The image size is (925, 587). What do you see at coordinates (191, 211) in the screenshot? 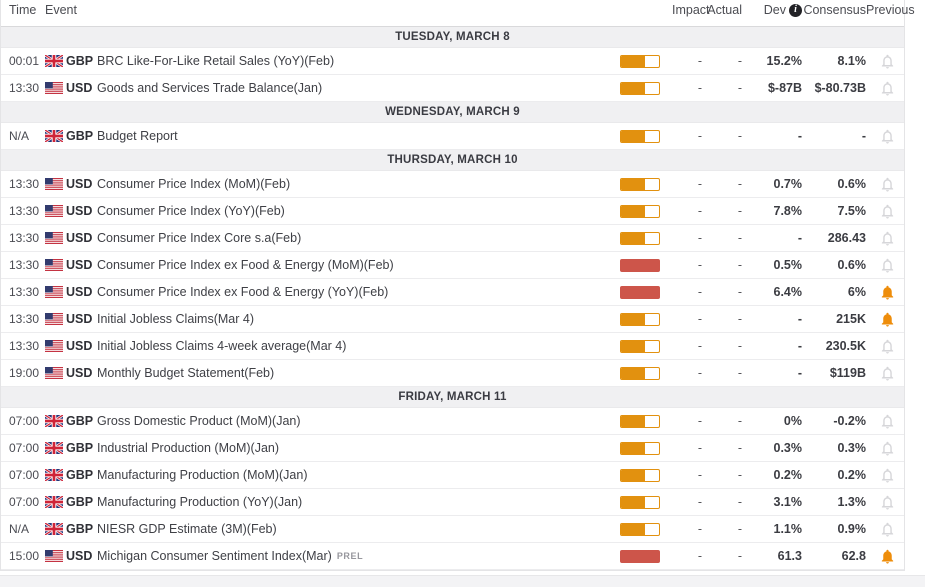
I see `event-name: Consumer Price Index (YoY)(Feb)` at bounding box center [191, 211].